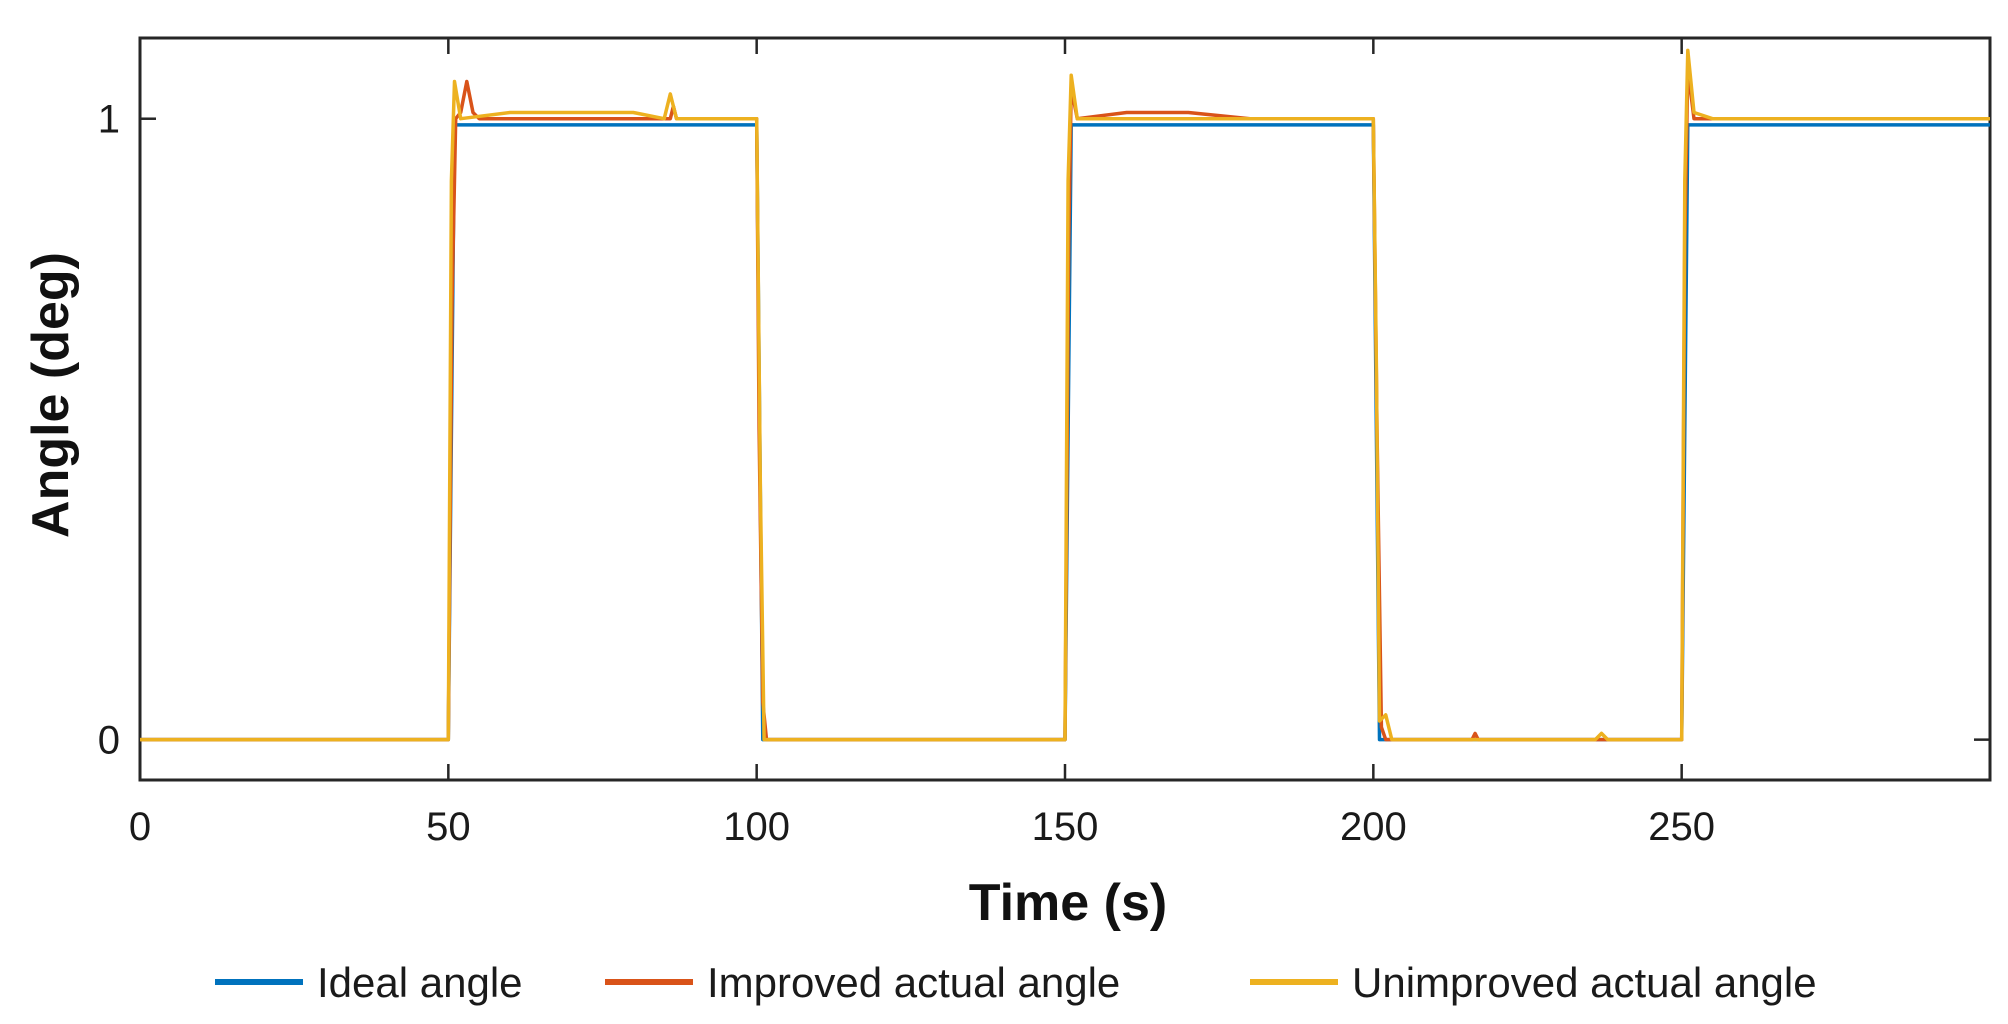  I want to click on x-tick-label: 150, so click(1065, 827).